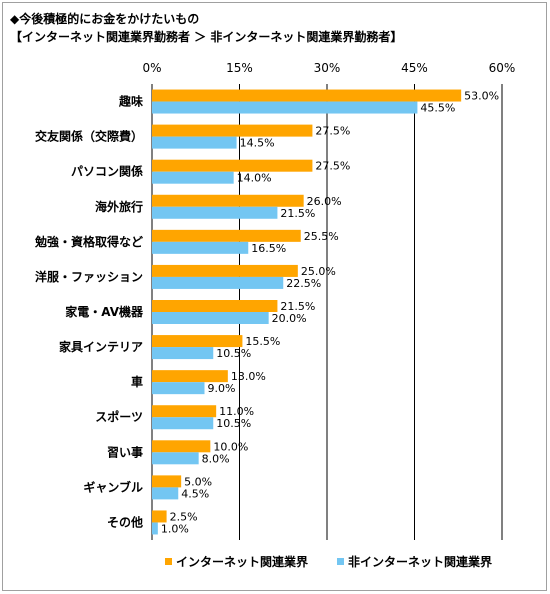 This screenshot has height=594, width=550. What do you see at coordinates (248, 376) in the screenshot?
I see `data-label: 13.0%` at bounding box center [248, 376].